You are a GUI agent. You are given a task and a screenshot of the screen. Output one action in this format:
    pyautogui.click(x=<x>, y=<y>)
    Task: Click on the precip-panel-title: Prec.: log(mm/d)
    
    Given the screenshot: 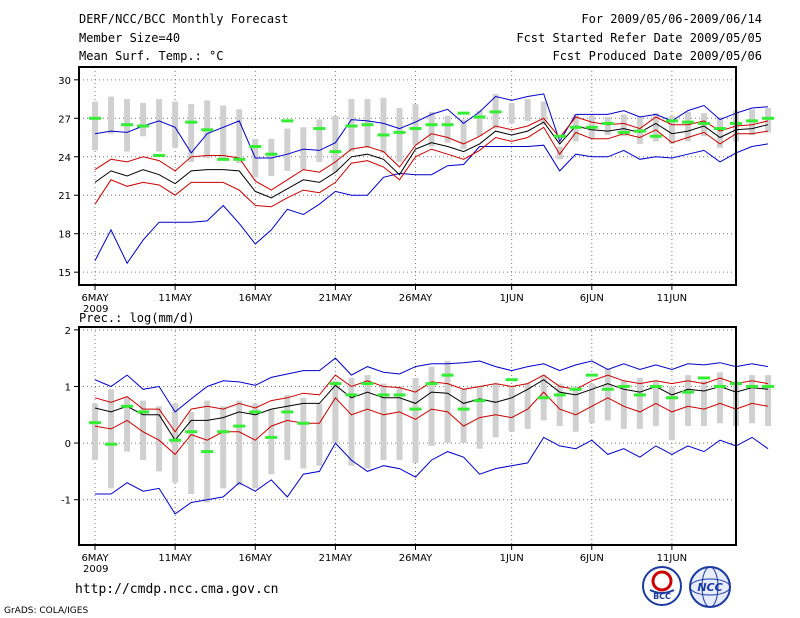 What is the action you would take?
    pyautogui.click(x=137, y=318)
    